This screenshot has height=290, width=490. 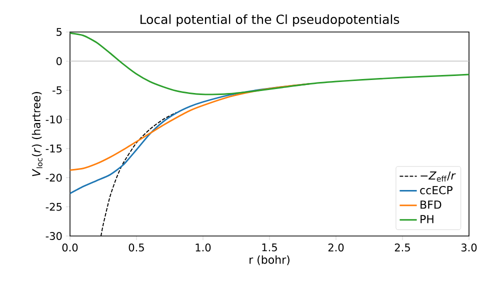 What do you see at coordinates (136, 248) in the screenshot?
I see `x-tick-label: 0.5` at bounding box center [136, 248].